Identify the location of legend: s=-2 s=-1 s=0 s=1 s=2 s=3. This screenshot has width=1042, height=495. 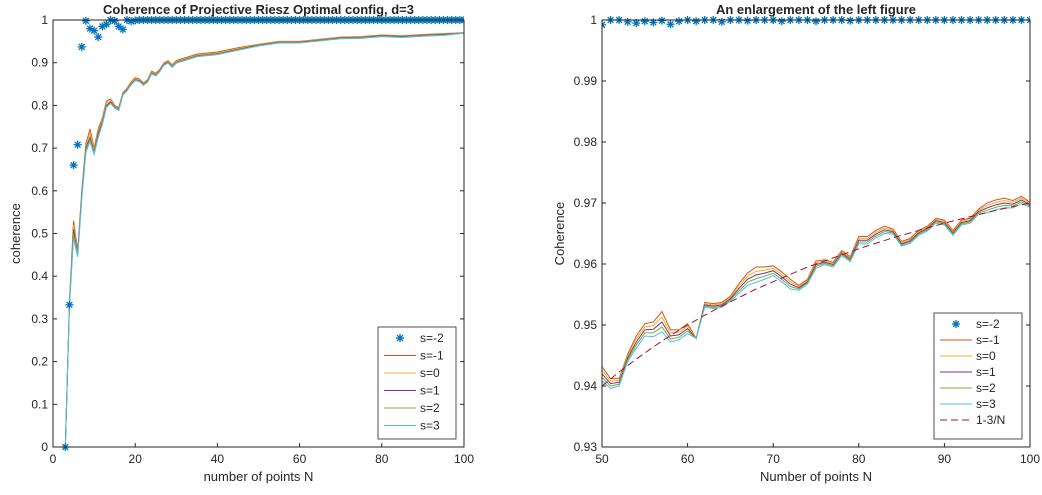
(417, 383).